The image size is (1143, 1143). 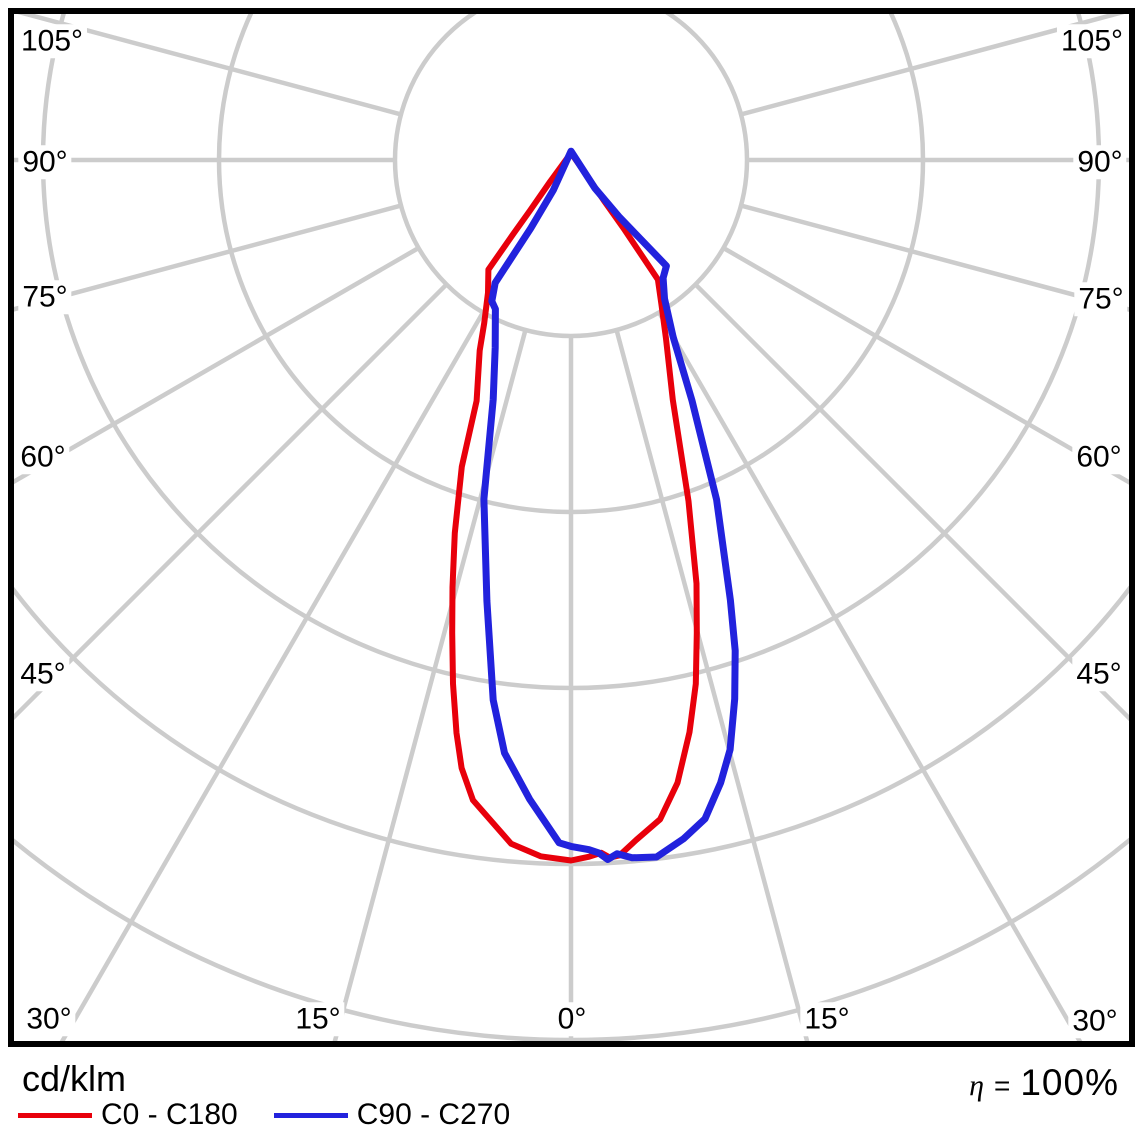 I want to click on legend-item-c0-c180: C0 - C180, so click(x=128, y=1115).